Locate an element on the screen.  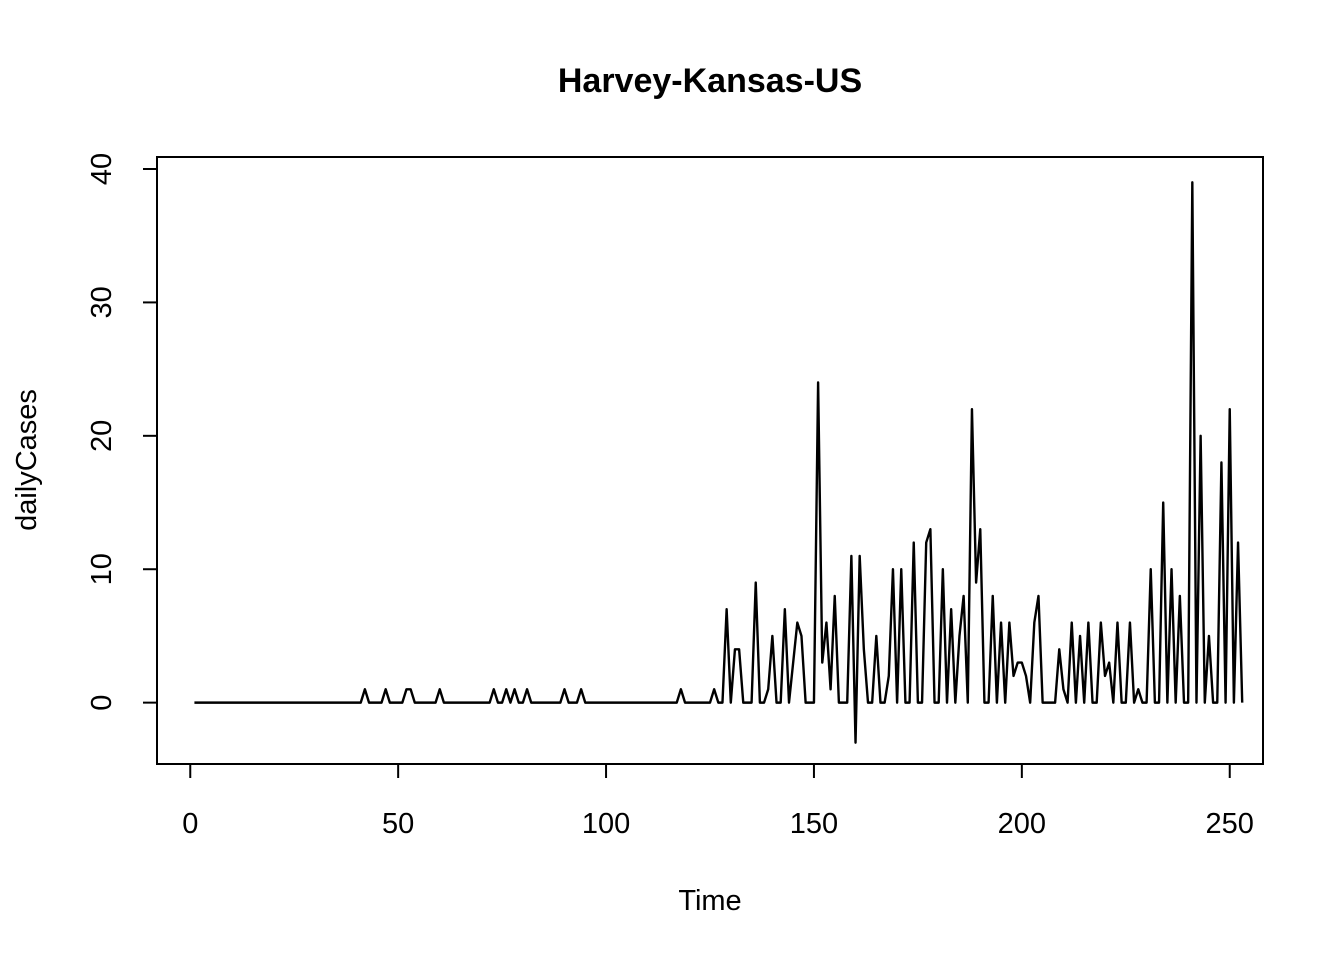
chart-title: Harvey-Kansas-US is located at coordinates (710, 81).